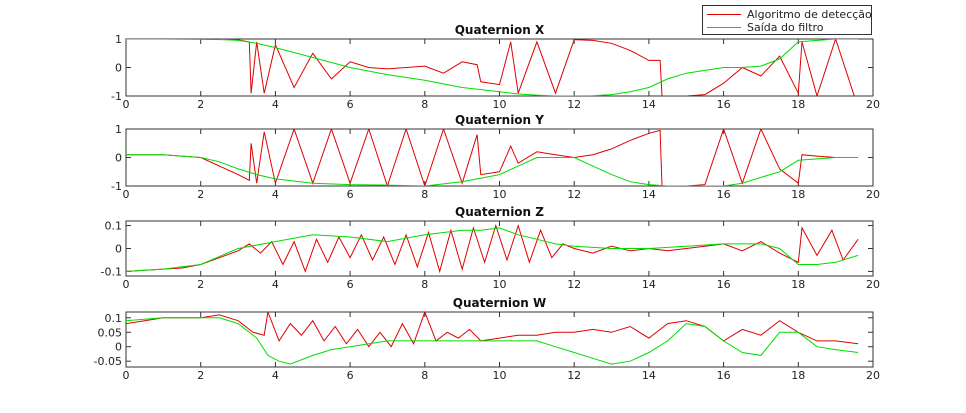  I want to click on legend-item-filter: Saída do filtro, so click(765, 27).